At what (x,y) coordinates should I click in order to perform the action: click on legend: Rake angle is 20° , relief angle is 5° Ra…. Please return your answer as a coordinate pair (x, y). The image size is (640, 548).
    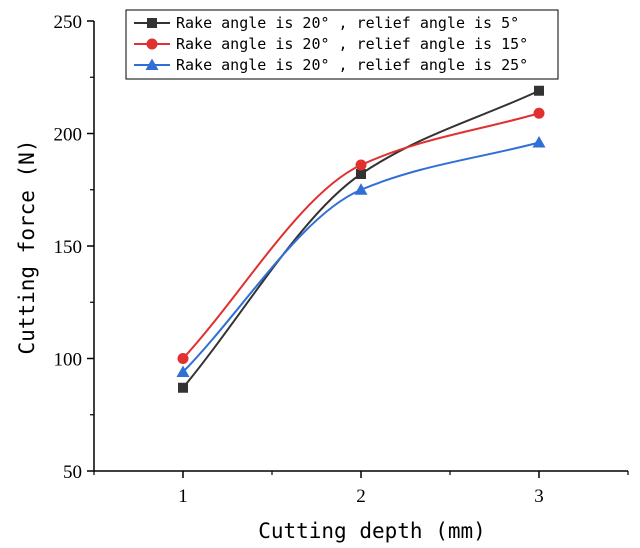
    Looking at the image, I should click on (342, 44).